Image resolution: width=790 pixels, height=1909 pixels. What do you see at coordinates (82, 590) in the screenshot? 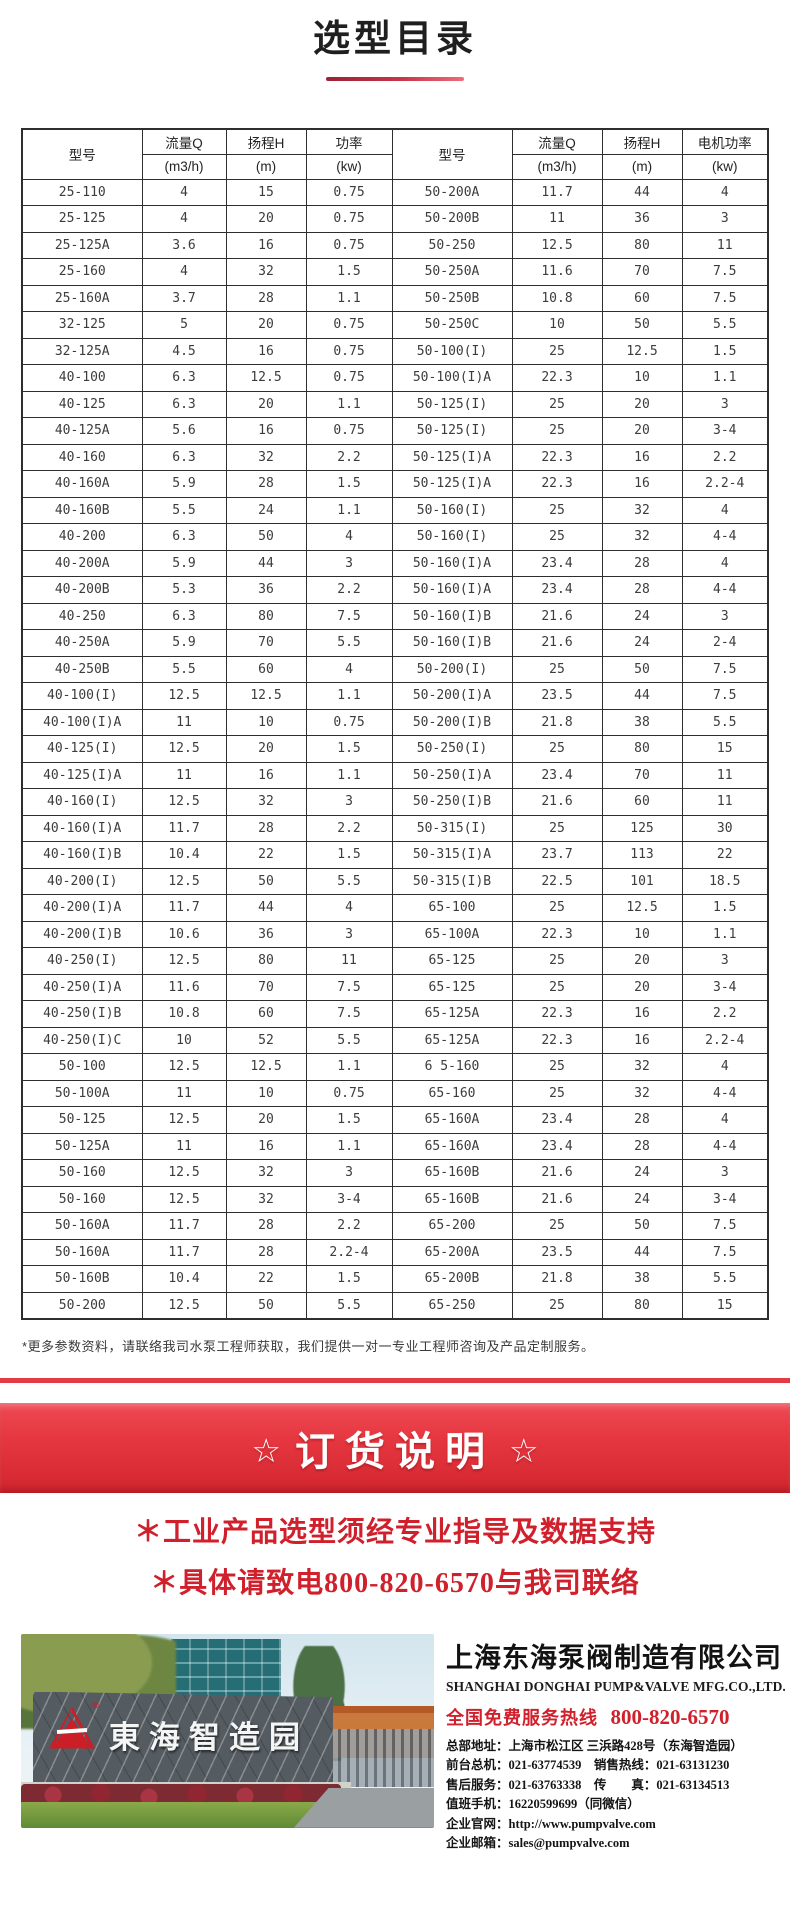
I see `cell-model: 40-200B` at bounding box center [82, 590].